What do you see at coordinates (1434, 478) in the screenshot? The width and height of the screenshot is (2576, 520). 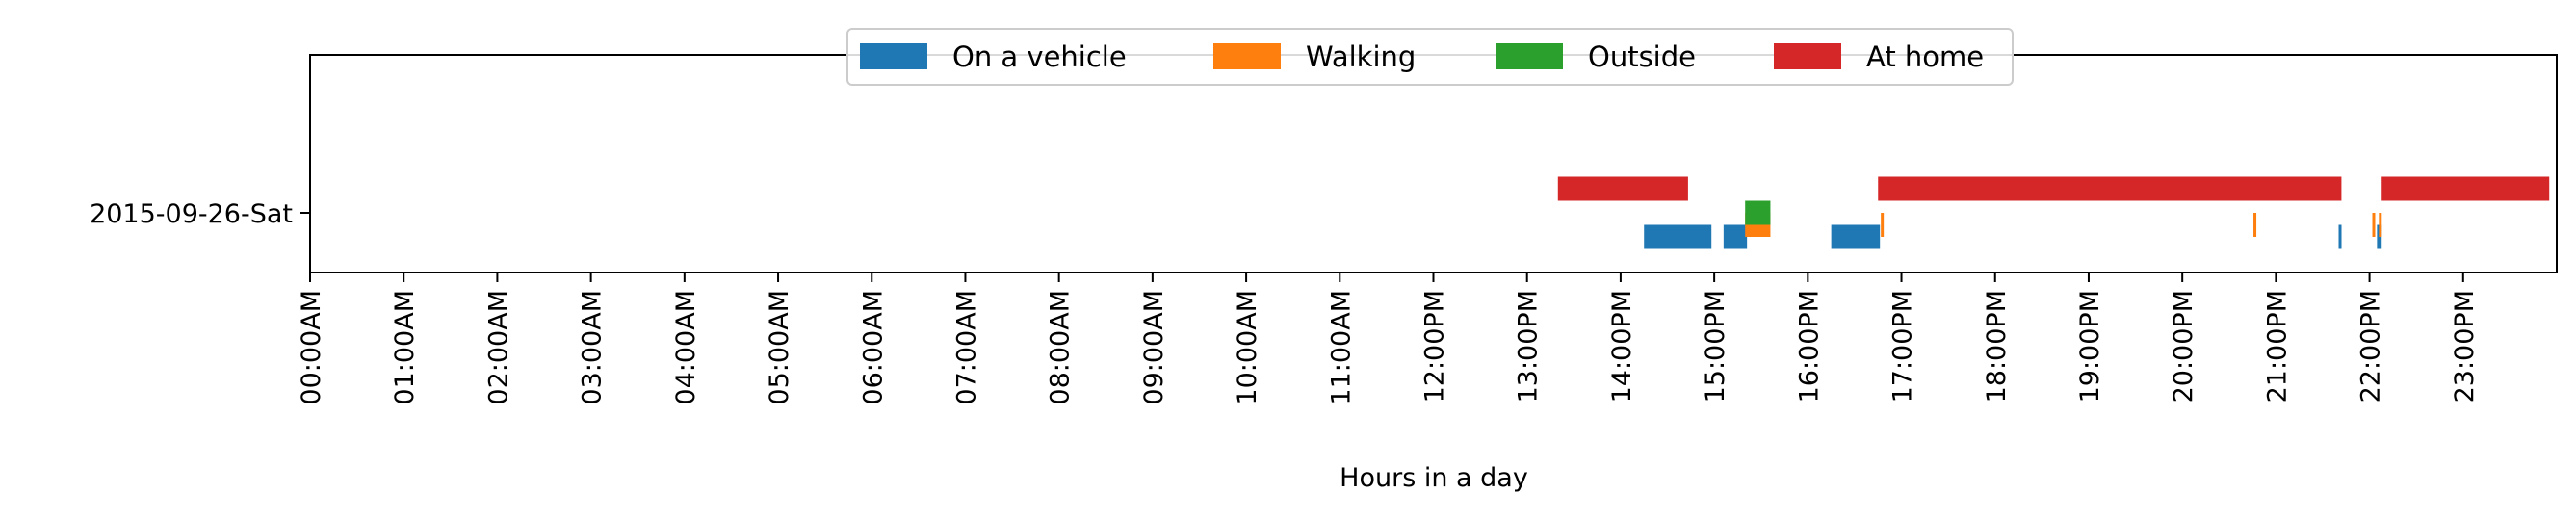 I see `x-axis-title: Hours in a day` at bounding box center [1434, 478].